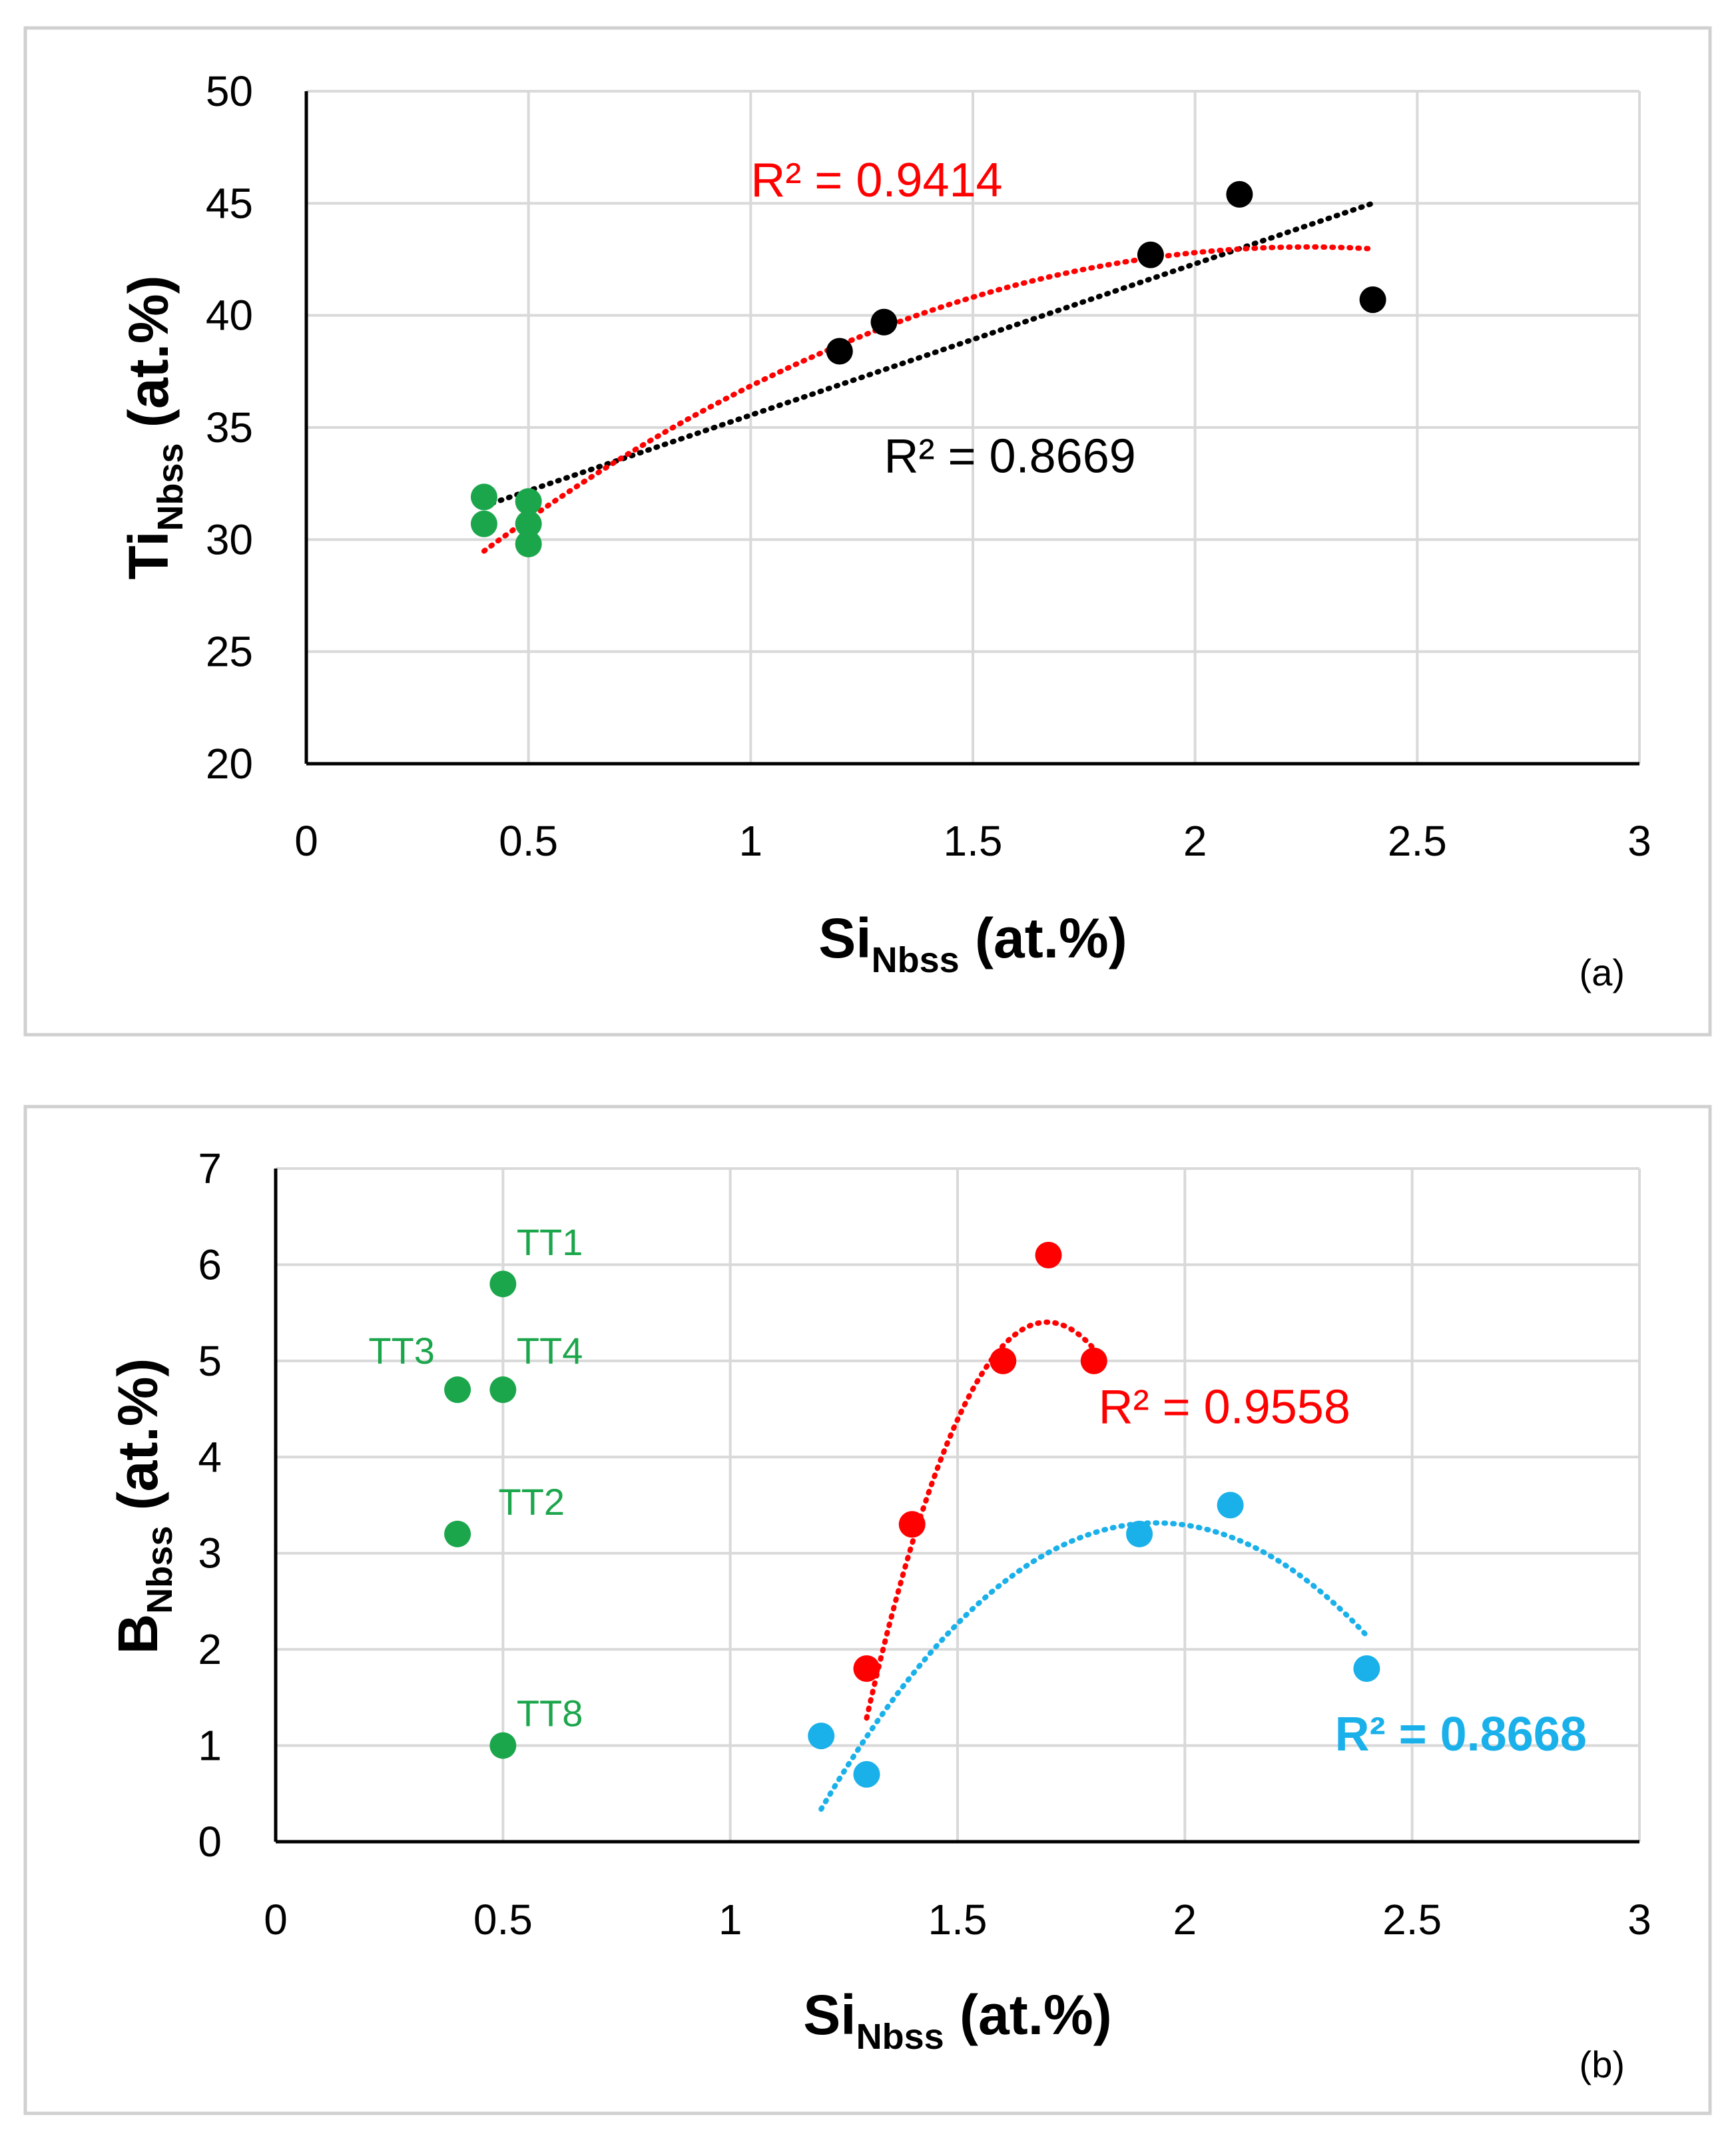 The width and height of the screenshot is (1736, 2142). What do you see at coordinates (210, 1649) in the screenshot?
I see `y-tick-label: 2` at bounding box center [210, 1649].